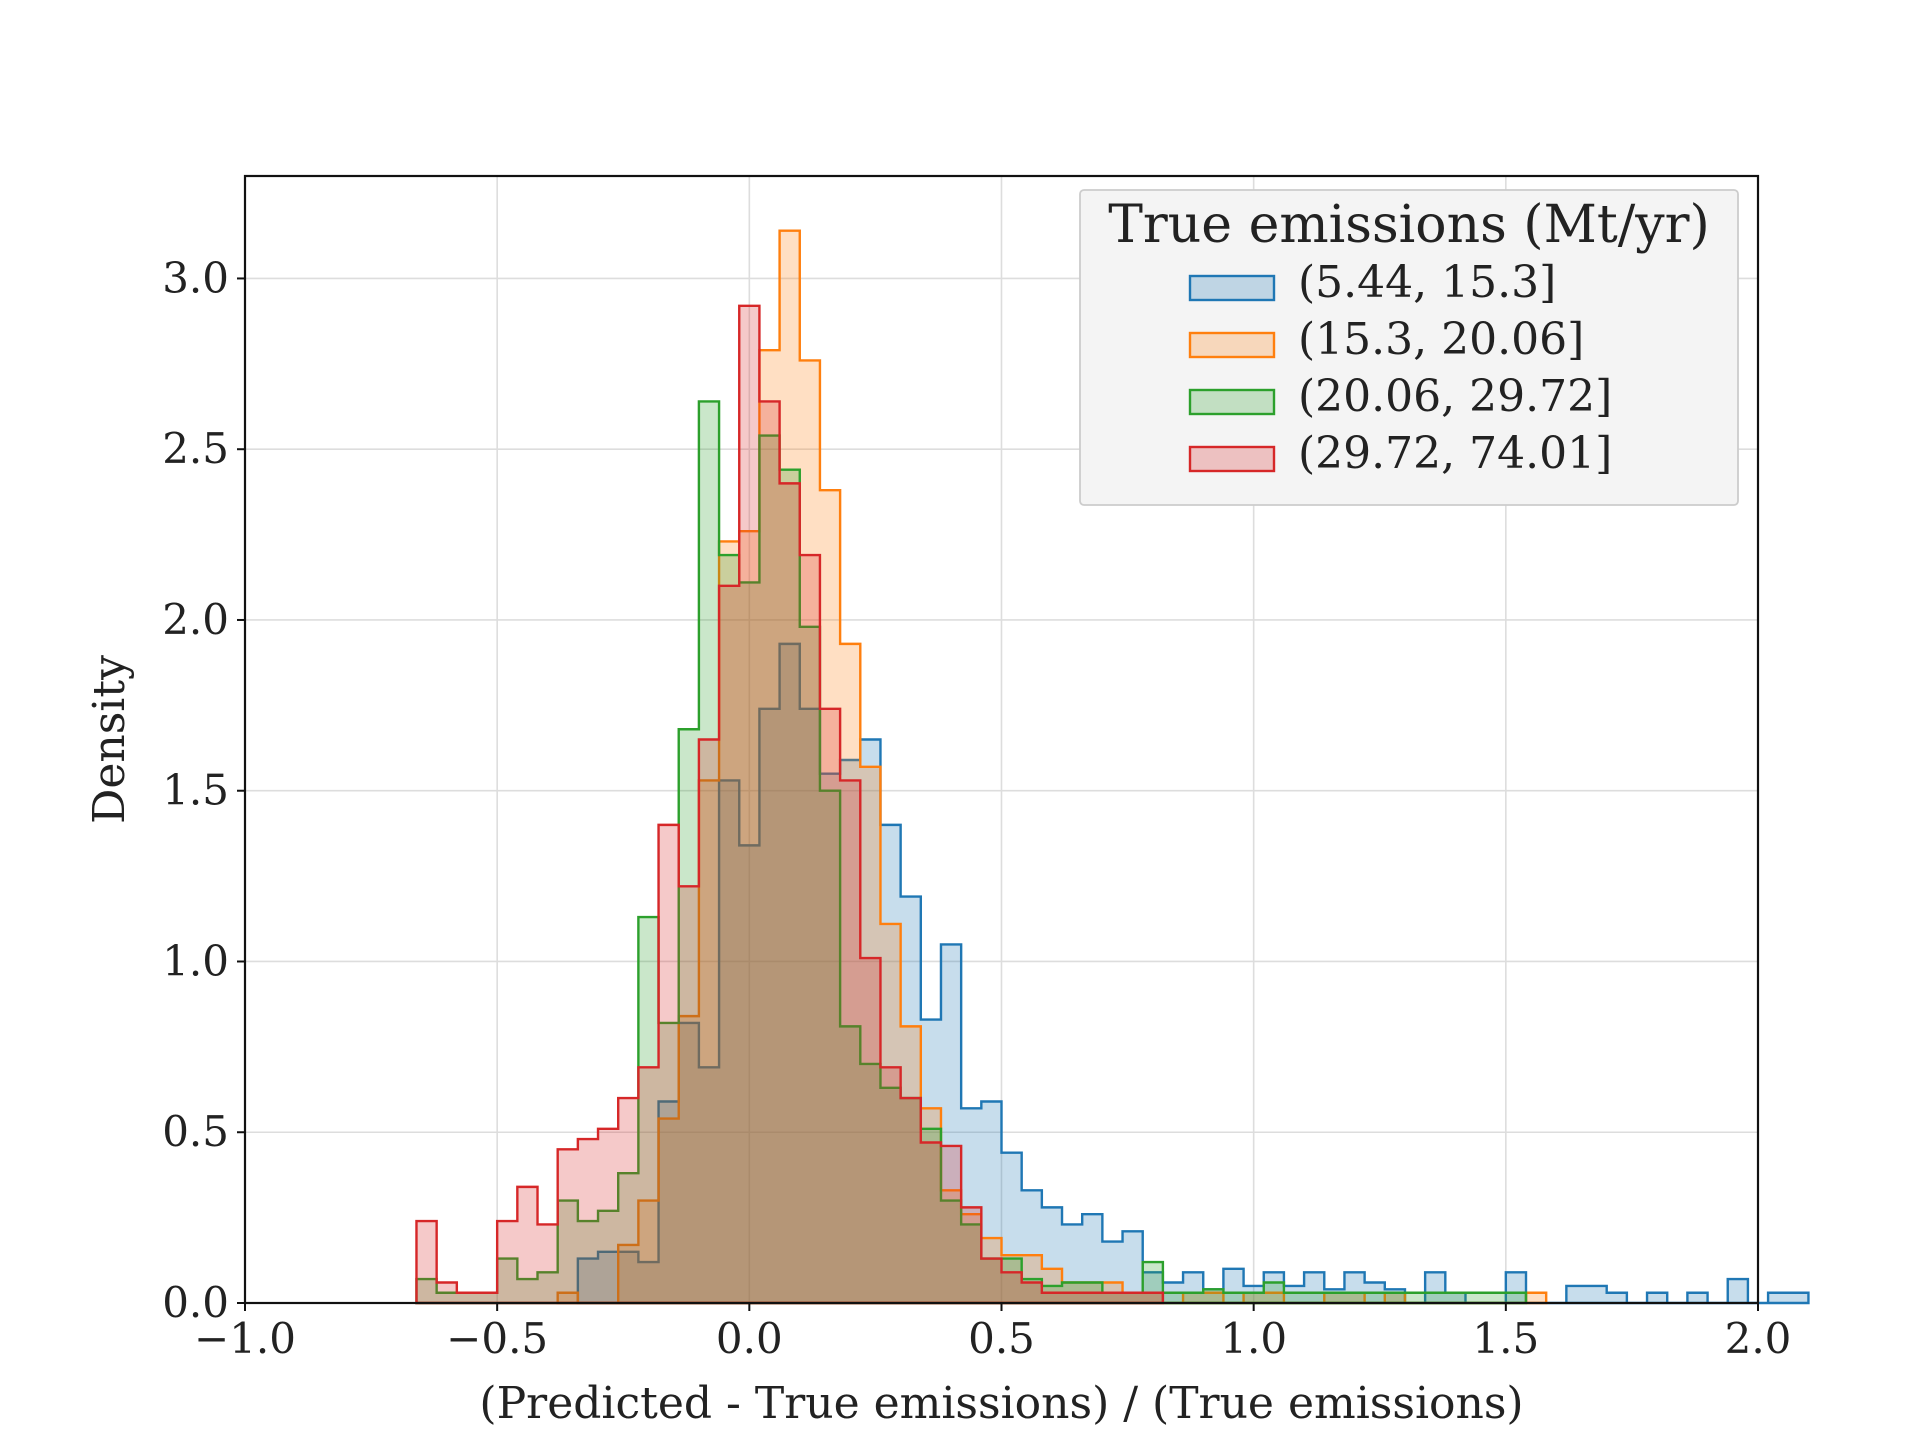  I want to click on legend-item: (29.72, 74.01], so click(1400, 453).